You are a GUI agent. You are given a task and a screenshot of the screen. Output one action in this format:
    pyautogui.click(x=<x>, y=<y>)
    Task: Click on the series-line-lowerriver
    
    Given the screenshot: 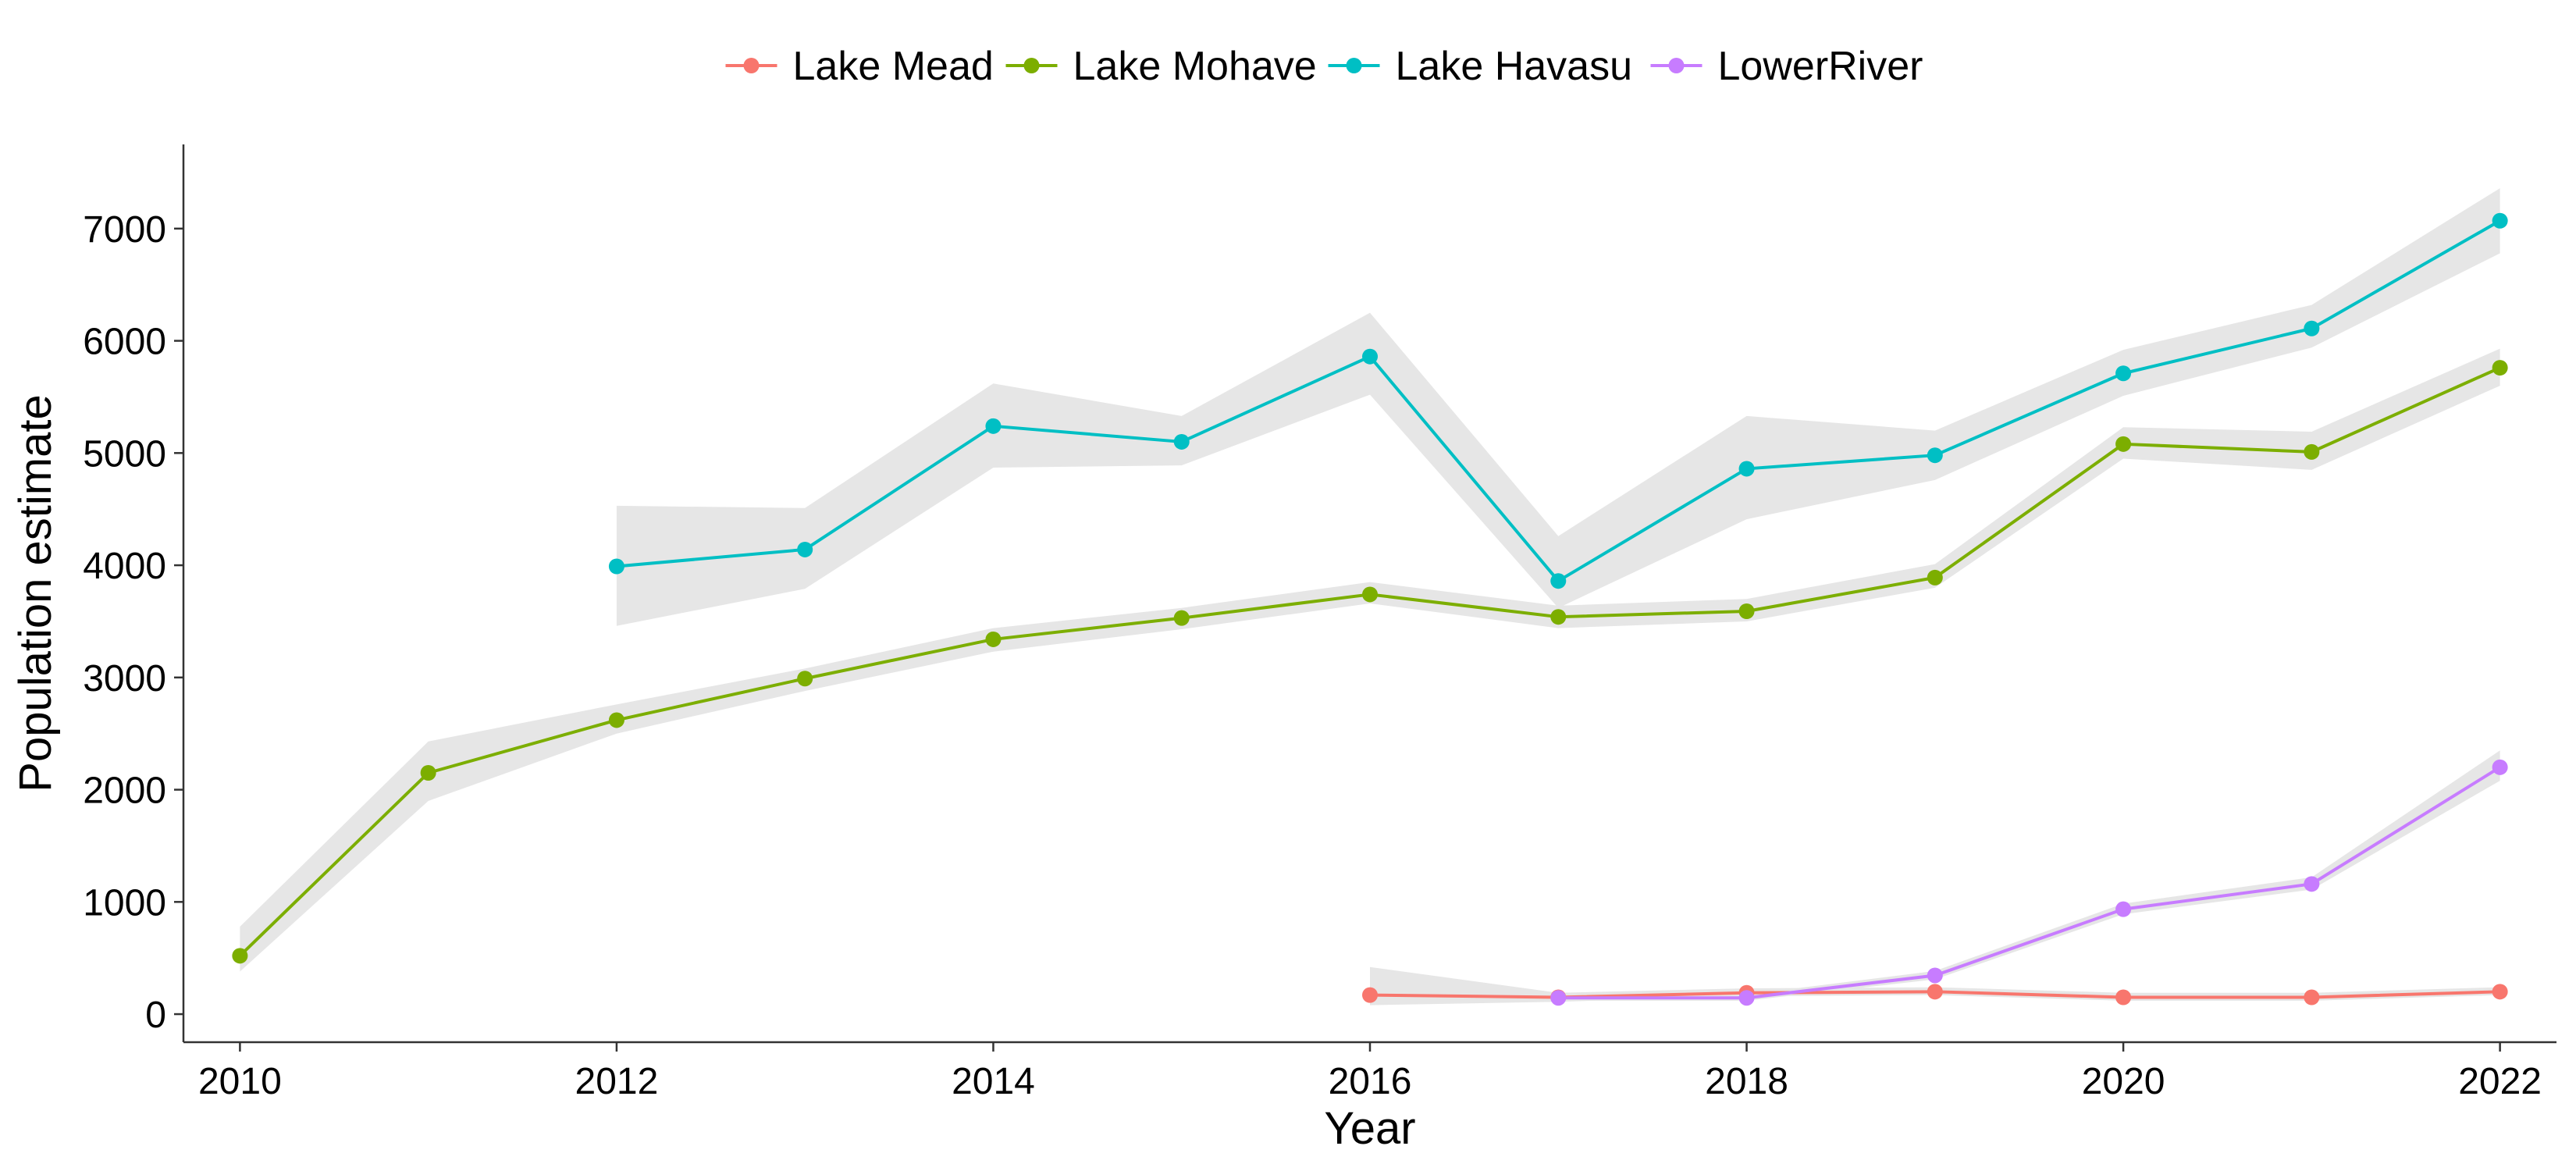 What is the action you would take?
    pyautogui.click(x=2029, y=883)
    